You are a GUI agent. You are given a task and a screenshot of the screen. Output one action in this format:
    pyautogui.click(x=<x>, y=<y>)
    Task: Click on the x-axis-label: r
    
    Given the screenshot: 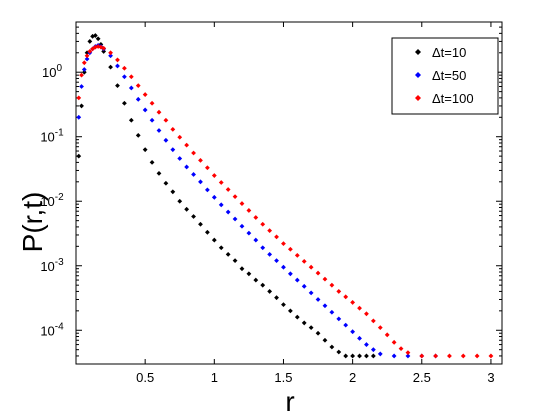 What is the action you would take?
    pyautogui.click(x=289, y=401)
    